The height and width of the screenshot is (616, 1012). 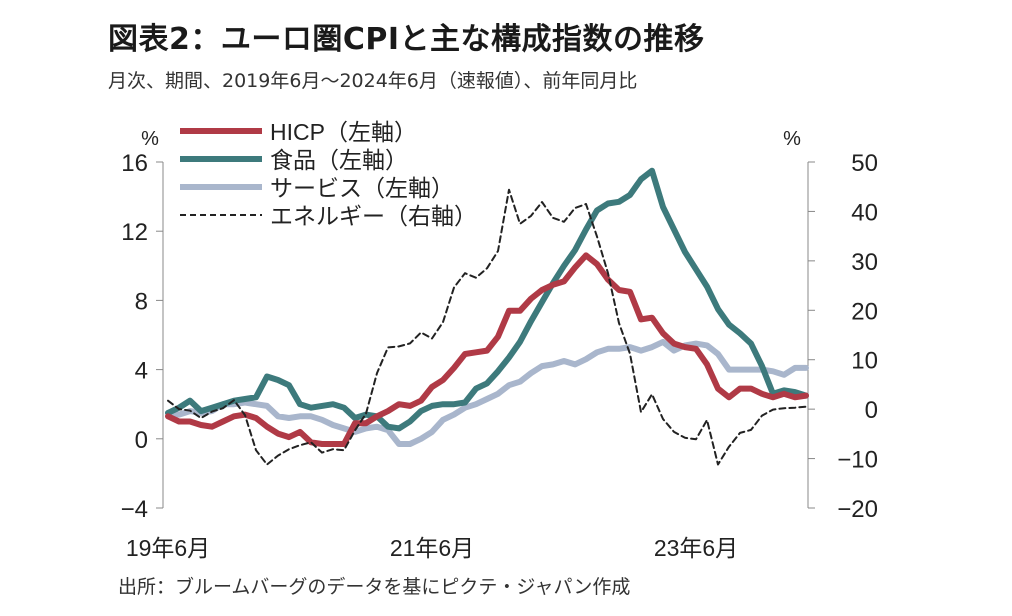 I want to click on right-tick-label: 20, so click(x=864, y=311).